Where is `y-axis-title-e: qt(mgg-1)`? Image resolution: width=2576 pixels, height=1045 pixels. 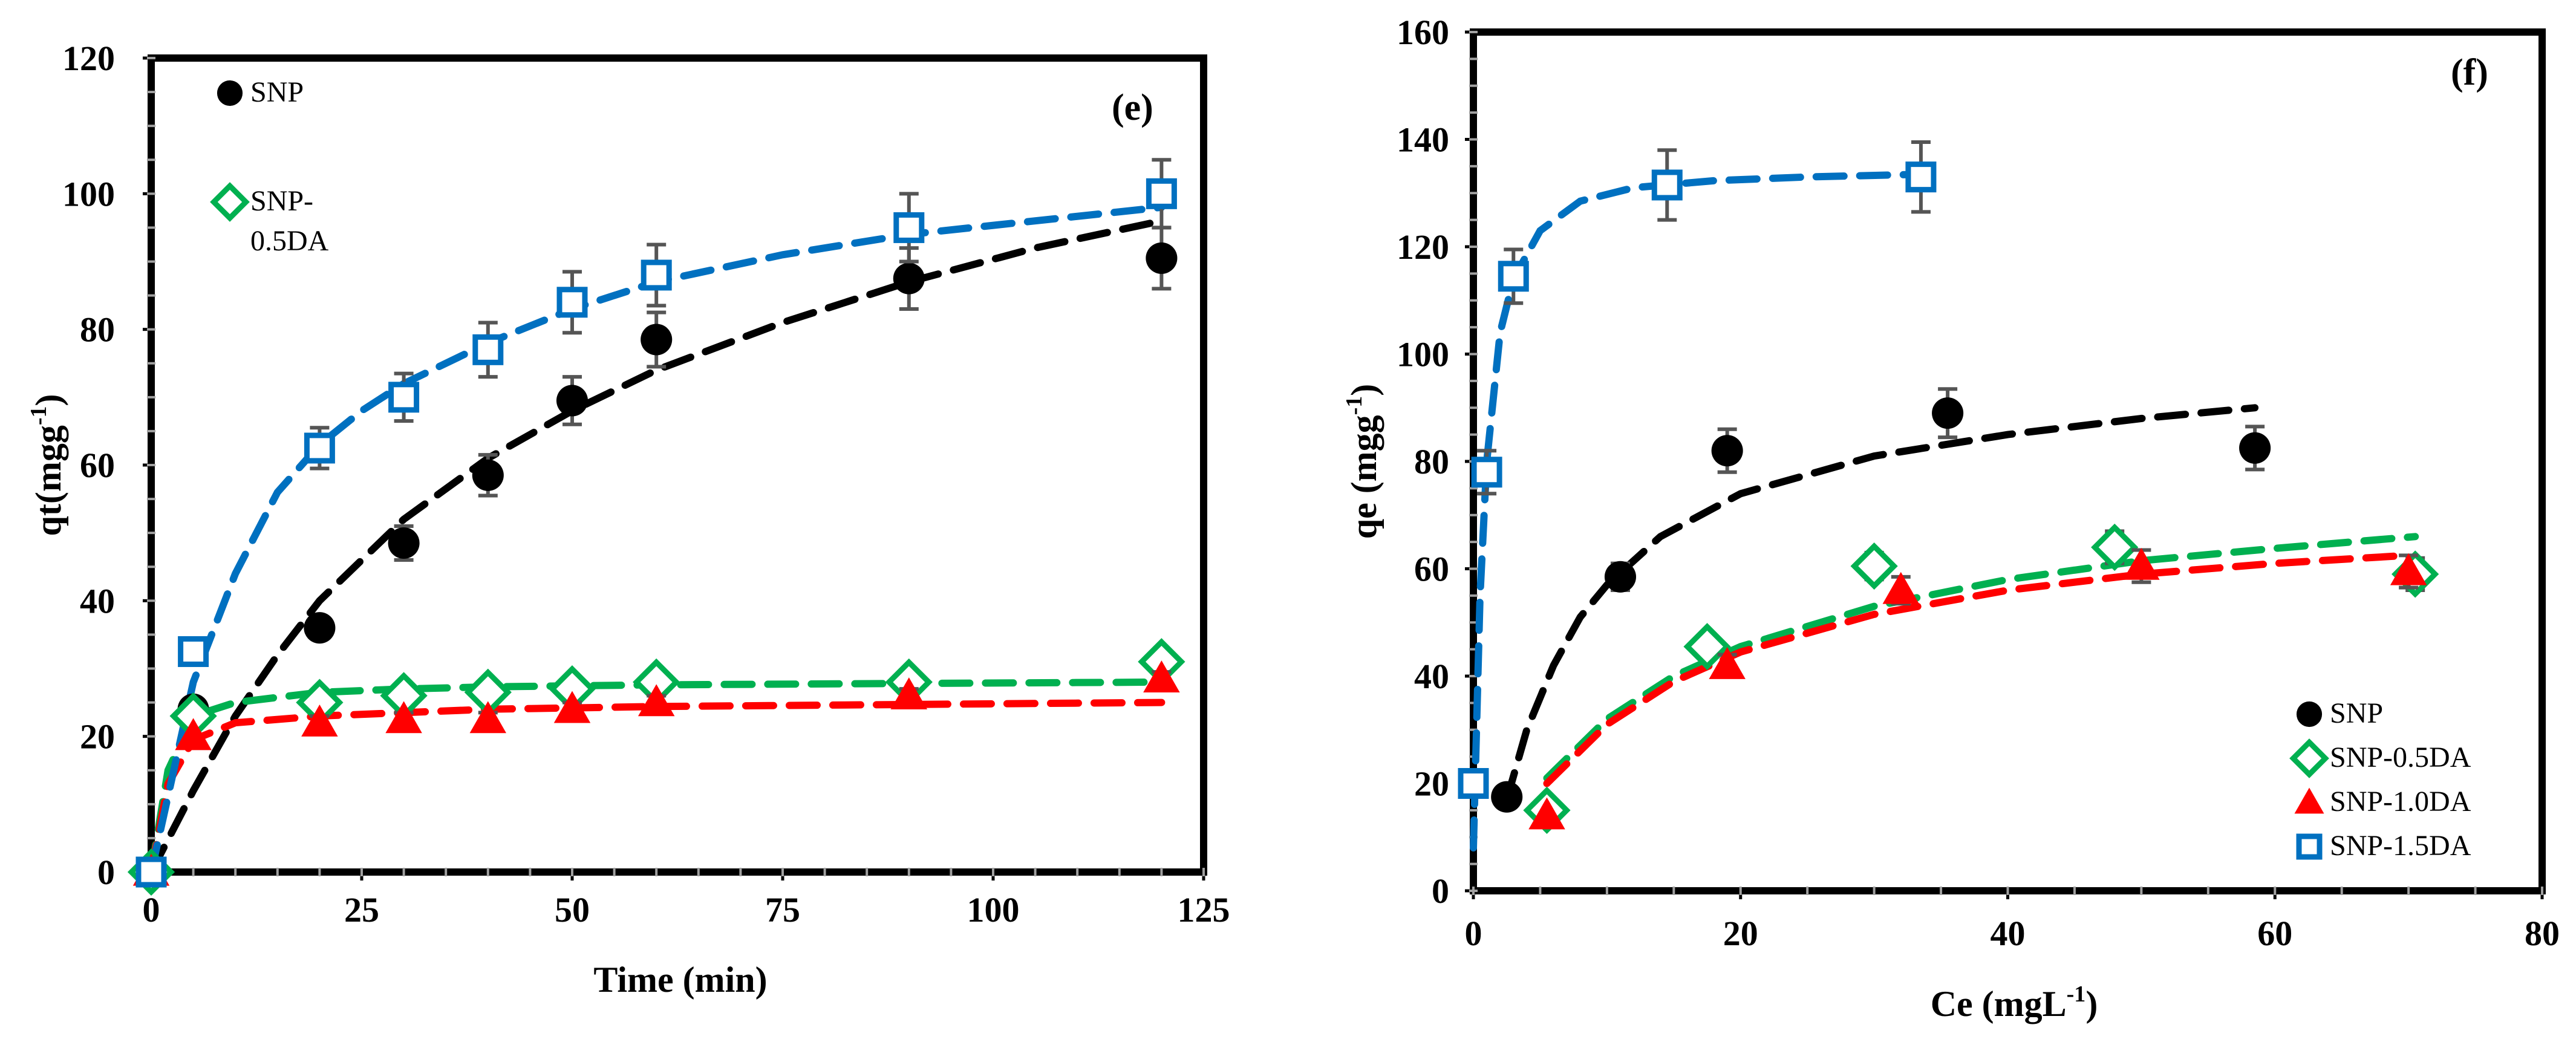
y-axis-title-e: qt(mgg-1) is located at coordinates (47, 465).